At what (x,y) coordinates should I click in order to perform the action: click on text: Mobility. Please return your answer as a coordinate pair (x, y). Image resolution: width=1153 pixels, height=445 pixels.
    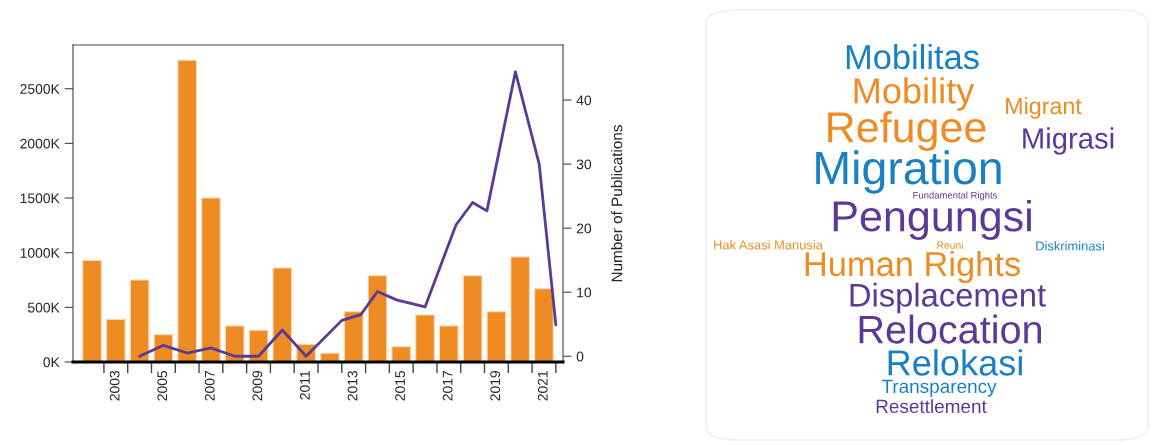
    Looking at the image, I should click on (914, 94).